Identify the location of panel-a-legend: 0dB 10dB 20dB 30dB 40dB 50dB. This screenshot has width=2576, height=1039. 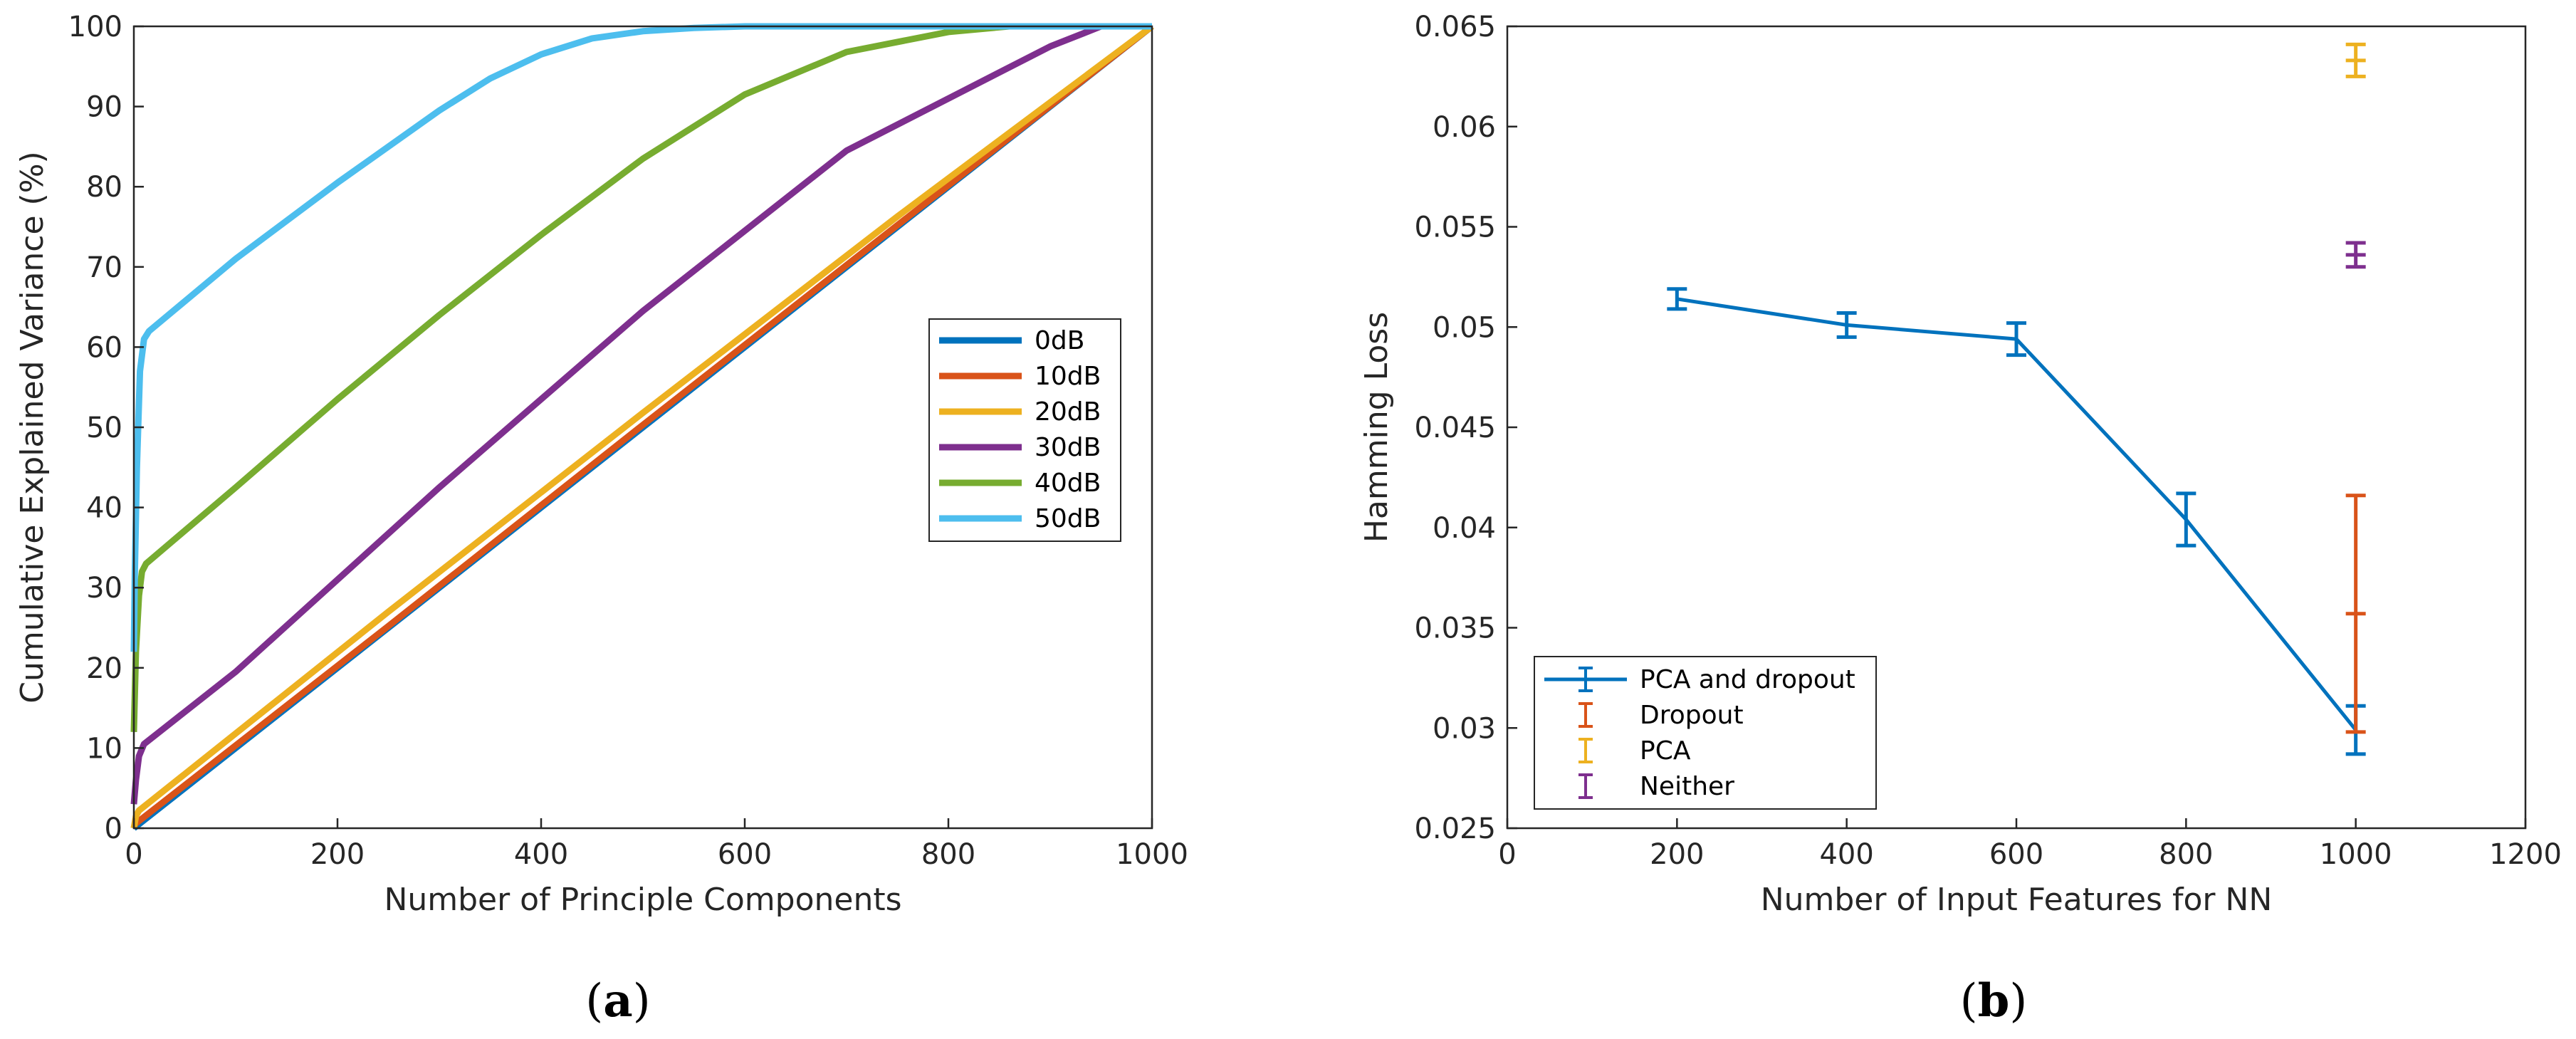
(1024, 430).